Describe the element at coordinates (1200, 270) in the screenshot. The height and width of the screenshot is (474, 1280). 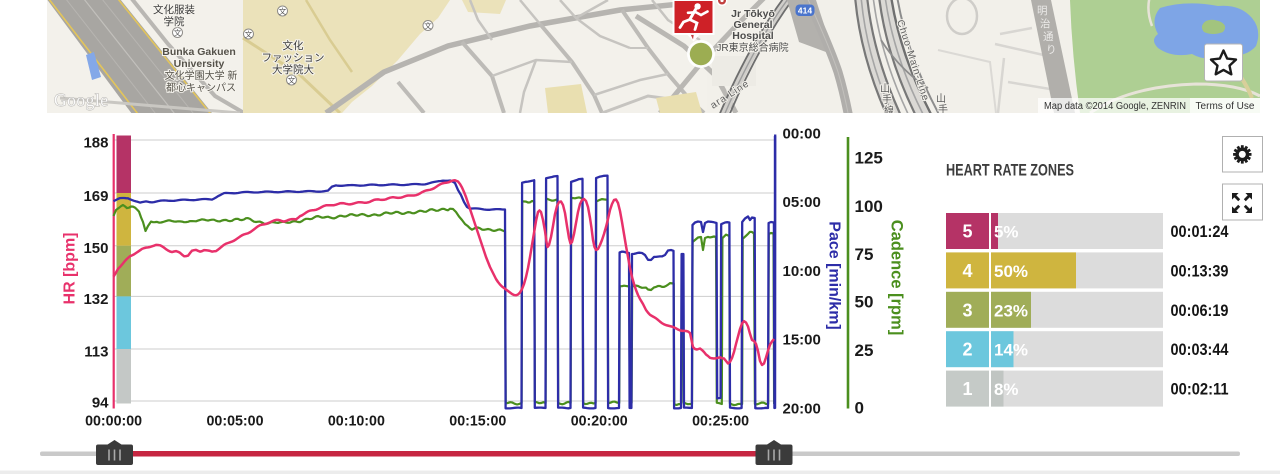
I see `svg-text: 00:13:39` at that location.